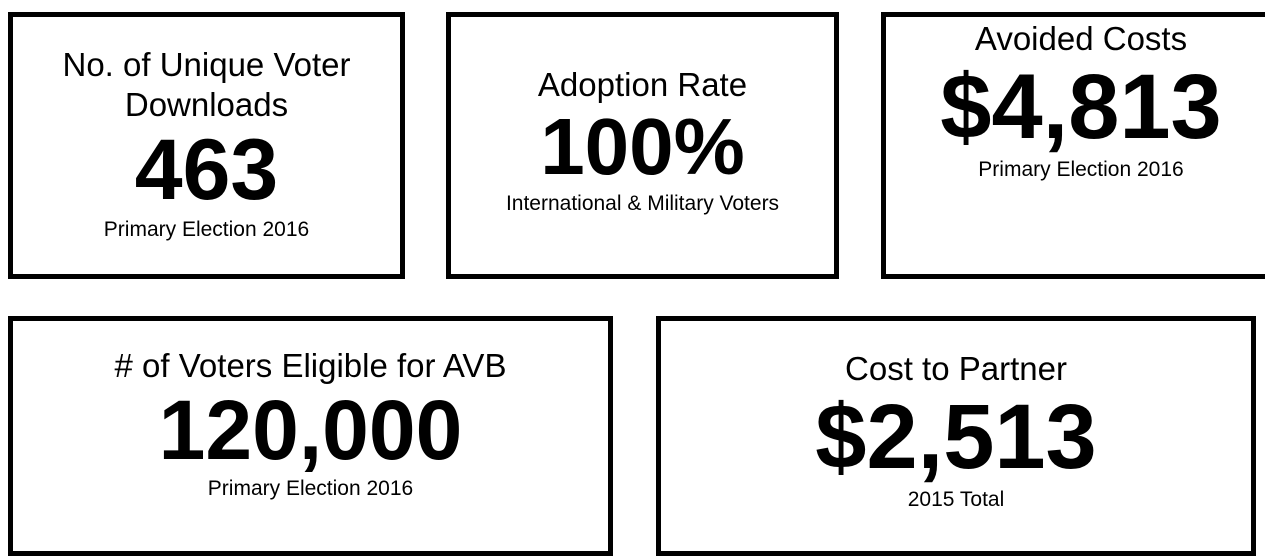 The width and height of the screenshot is (1265, 556). I want to click on card-subtitle: International & Military Voters, so click(642, 203).